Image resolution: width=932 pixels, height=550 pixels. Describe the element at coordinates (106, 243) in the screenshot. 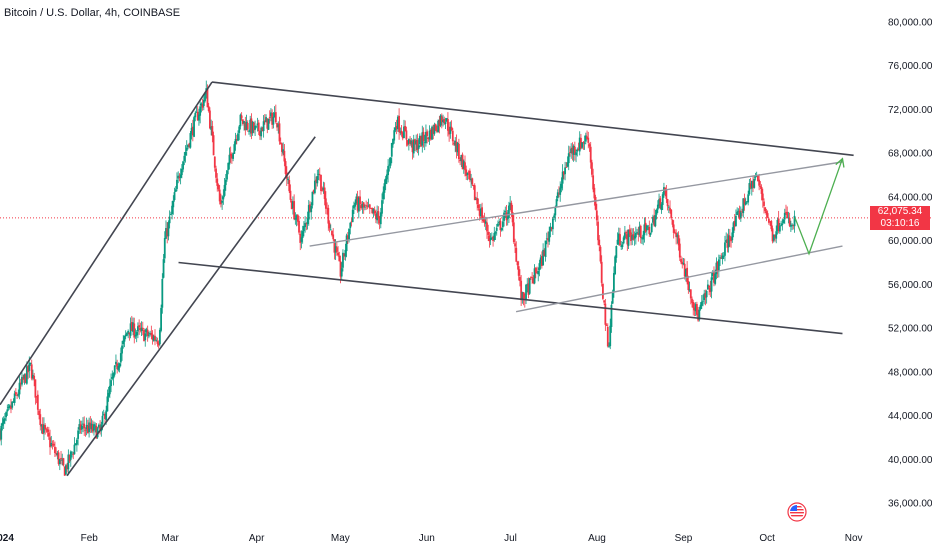

I see `rally-channel-upper` at that location.